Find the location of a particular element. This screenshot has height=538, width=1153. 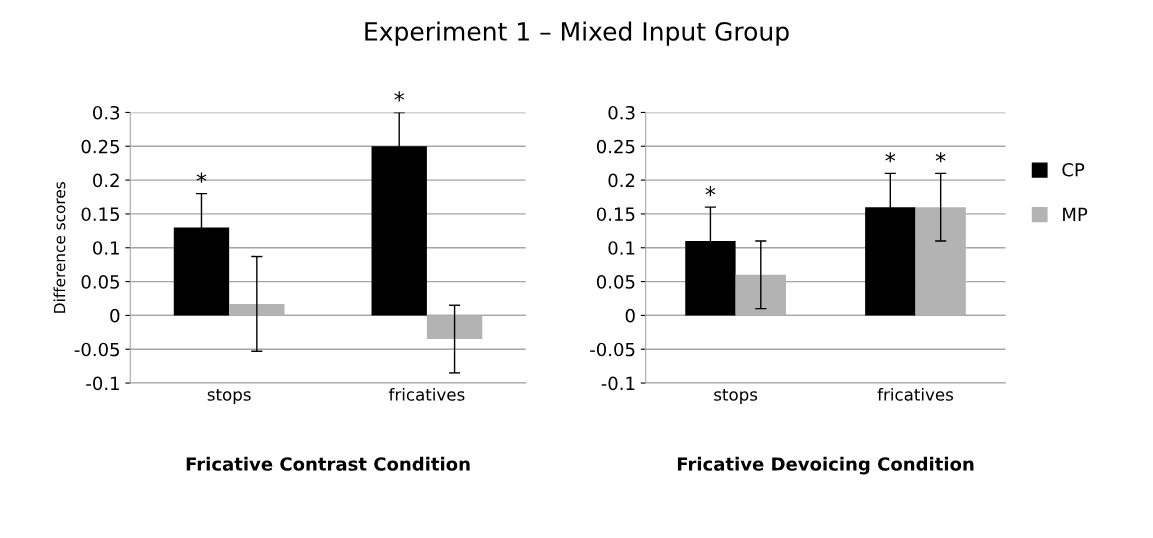

x-axis-title: Fricative Contrast Condition is located at coordinates (328, 463).